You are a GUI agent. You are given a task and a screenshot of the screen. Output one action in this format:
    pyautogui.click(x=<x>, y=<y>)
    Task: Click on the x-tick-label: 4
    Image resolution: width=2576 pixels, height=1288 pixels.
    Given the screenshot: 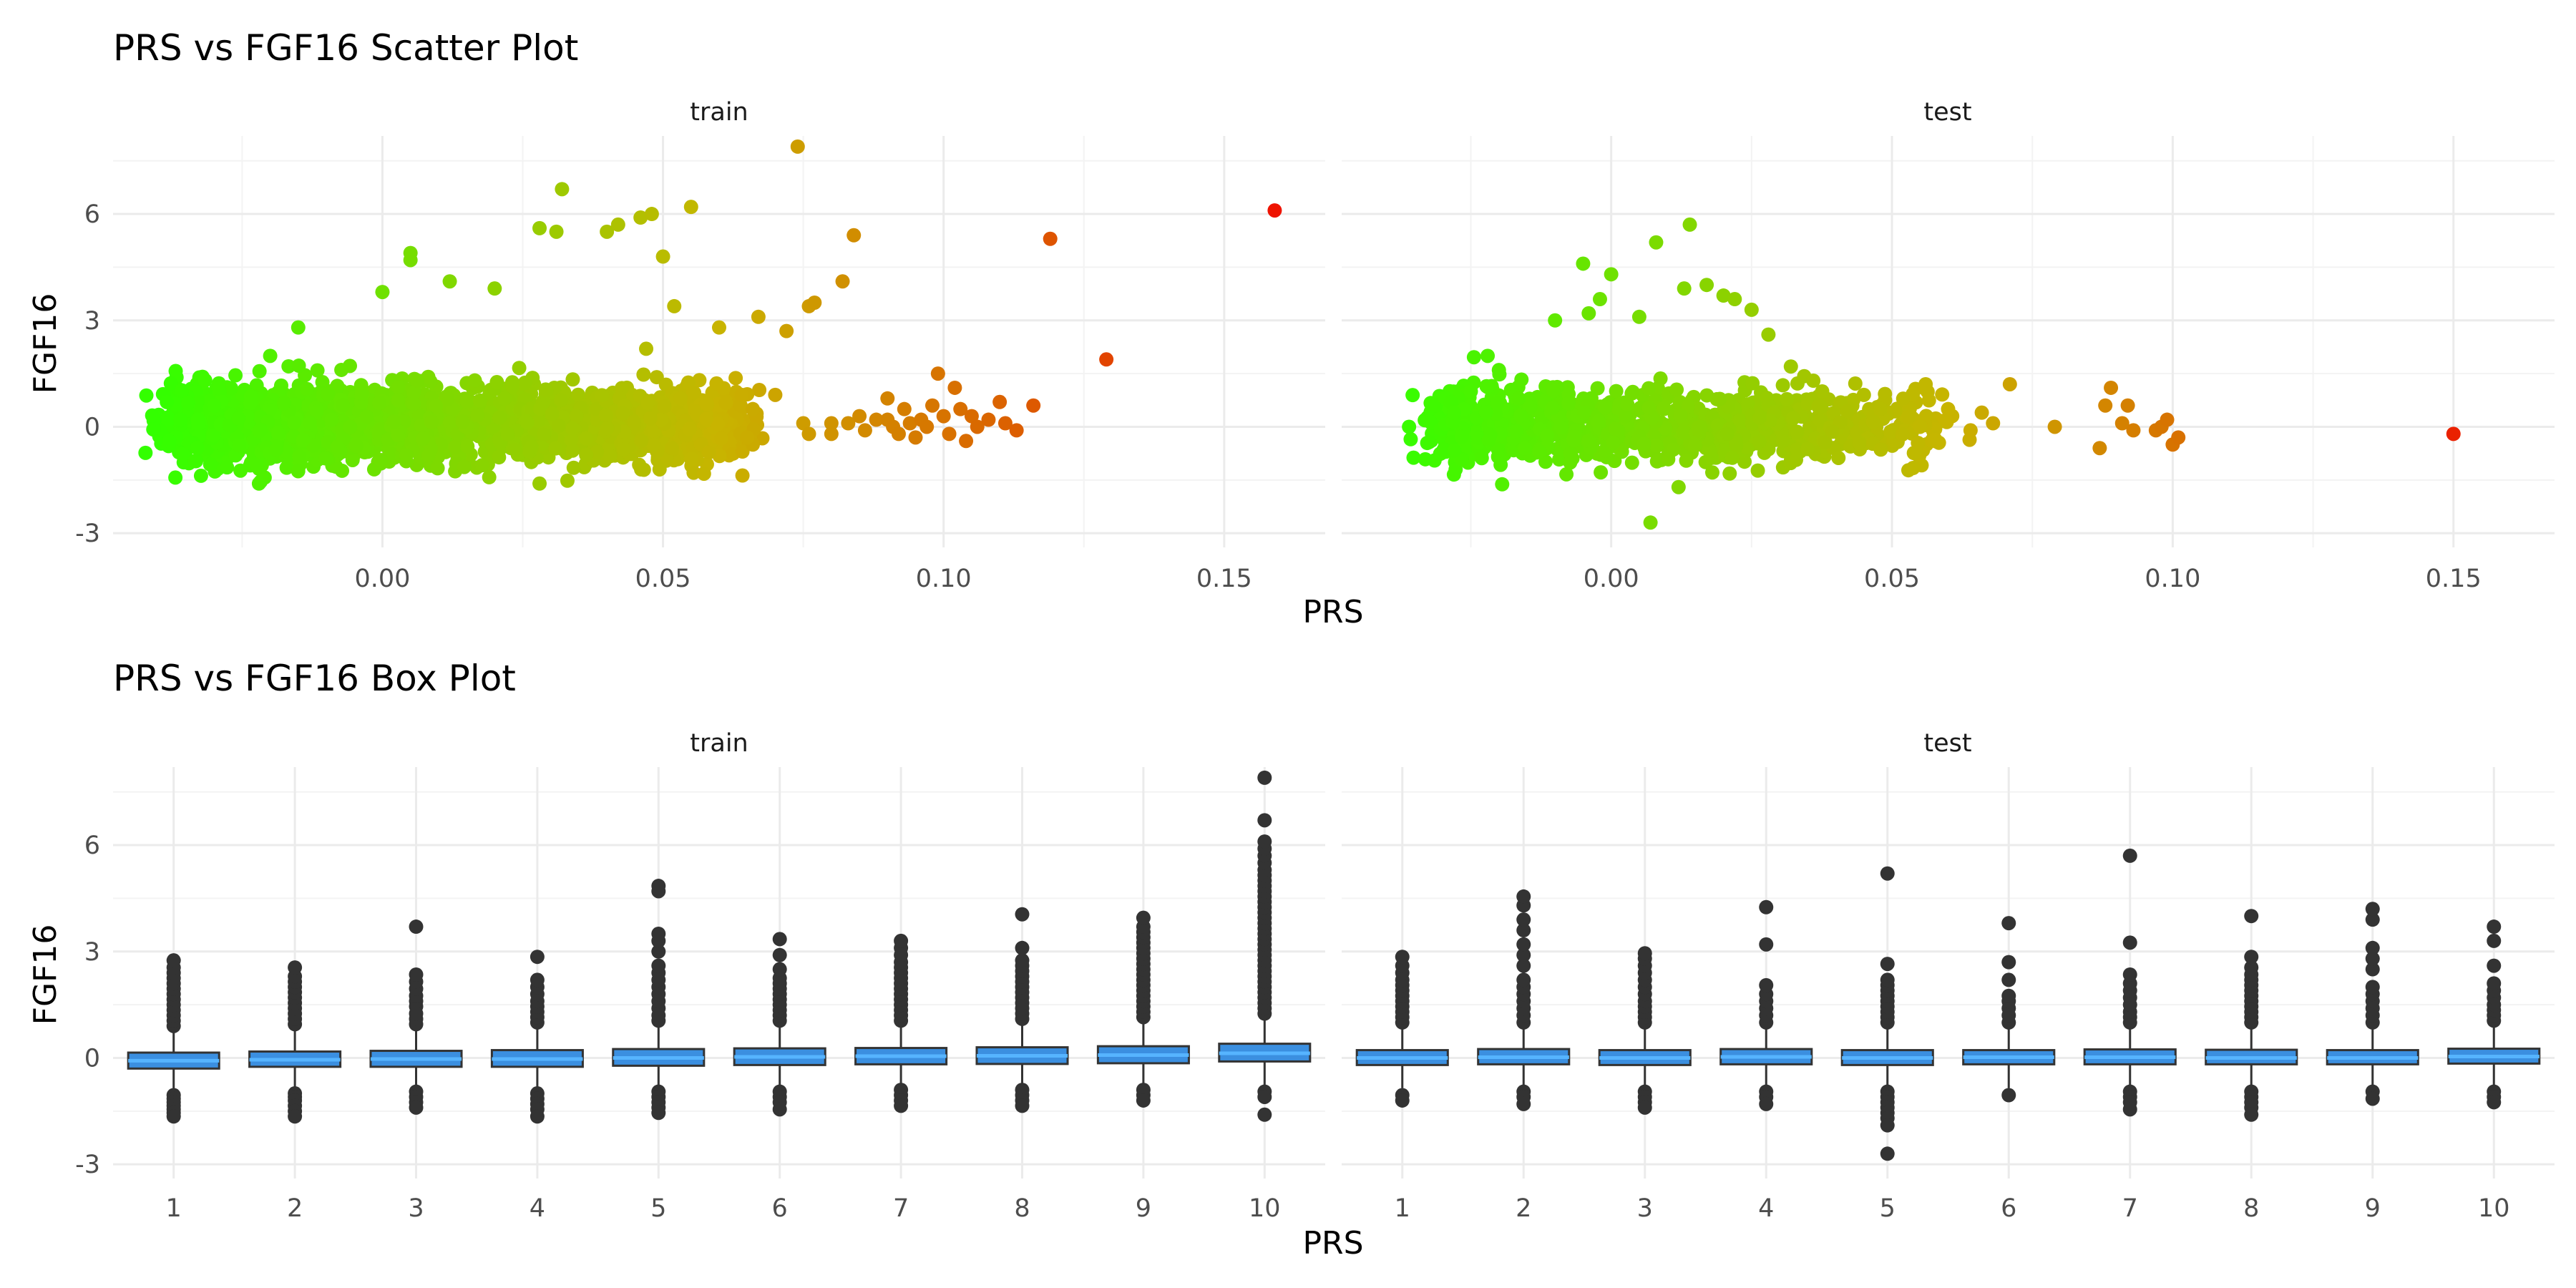 What is the action you would take?
    pyautogui.click(x=537, y=1208)
    